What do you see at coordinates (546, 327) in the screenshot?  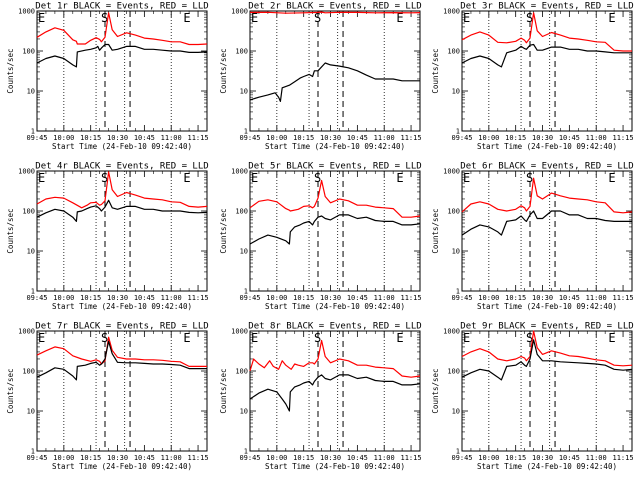 I see `panel-title: Det 9r BLACK = Events, RED = LLD` at bounding box center [546, 327].